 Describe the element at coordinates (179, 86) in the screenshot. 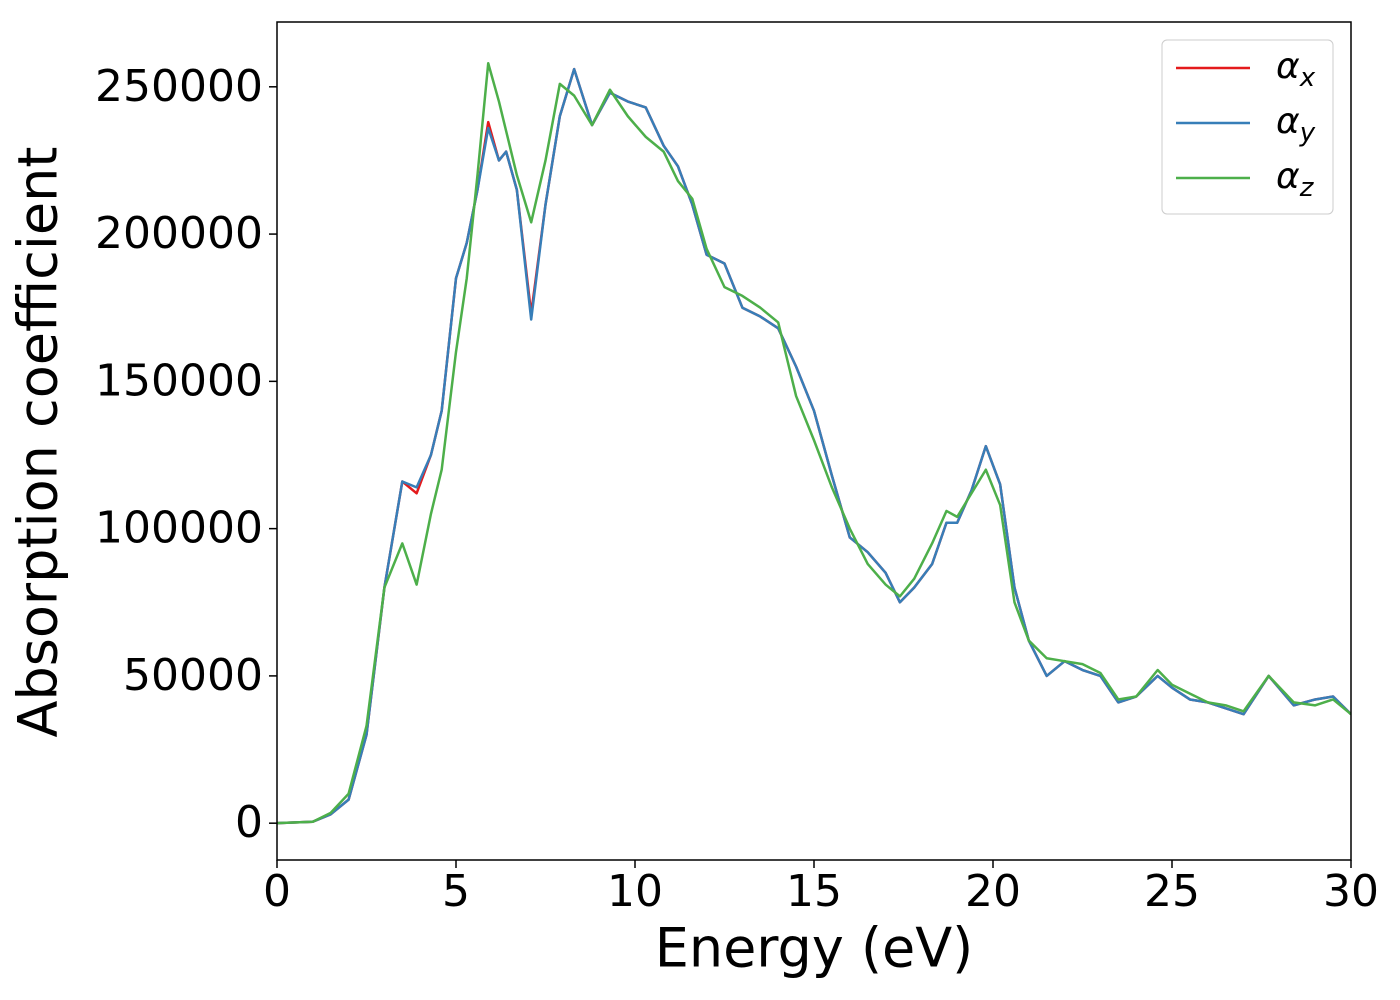

I see `y-tick-label: 250000` at that location.